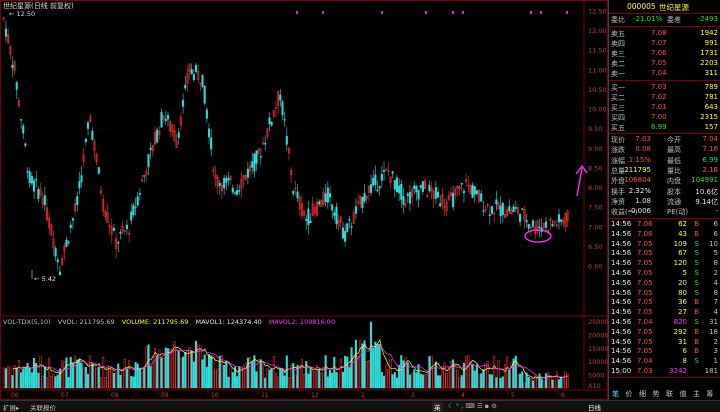  I want to click on tick-count: 31, so click(713, 322).